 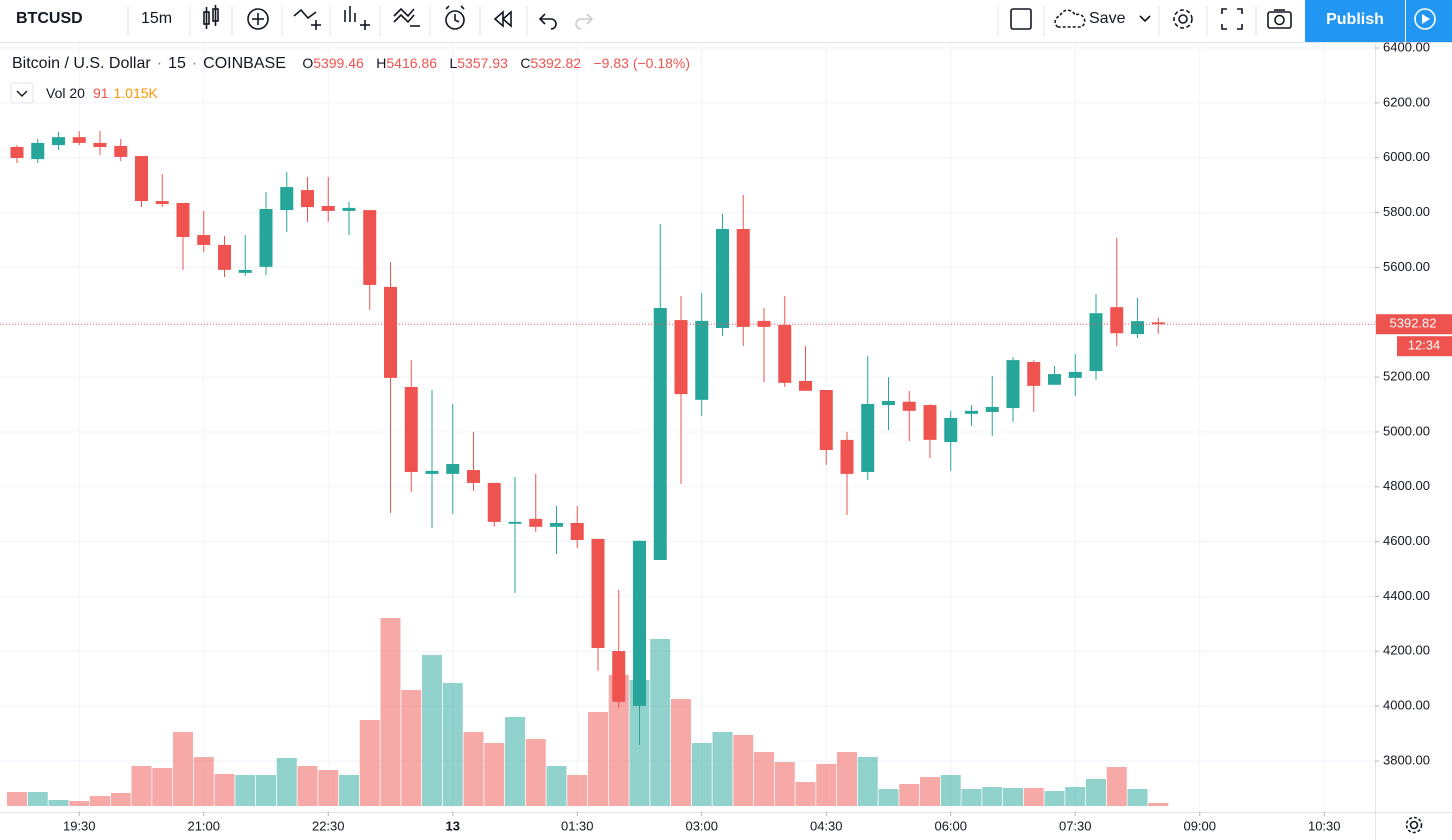 What do you see at coordinates (244, 63) in the screenshot?
I see `legend-exchange: COINBASE` at bounding box center [244, 63].